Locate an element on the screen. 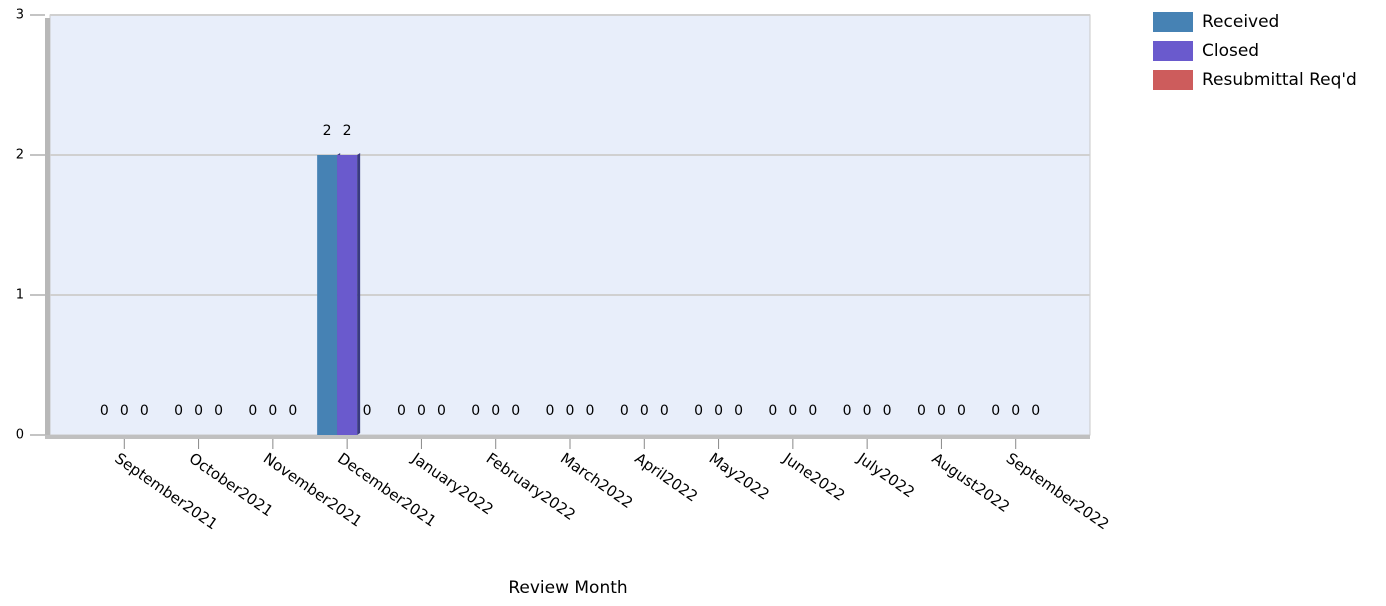  y-tick-label: 2 is located at coordinates (20, 155).